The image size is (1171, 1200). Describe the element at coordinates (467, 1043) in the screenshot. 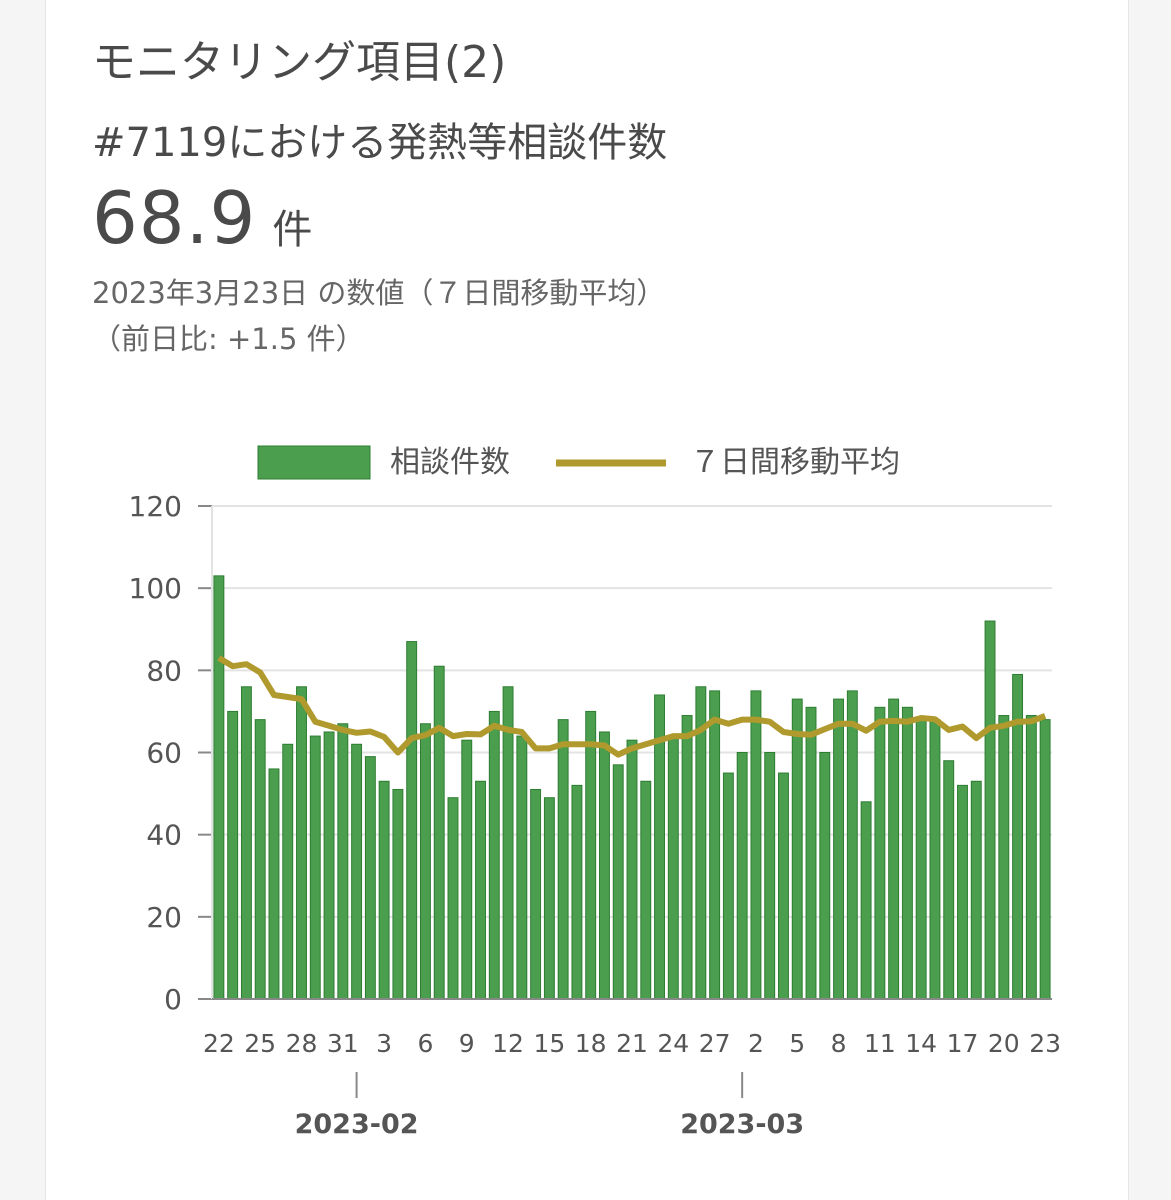

I see `x-tick-label: 9` at that location.